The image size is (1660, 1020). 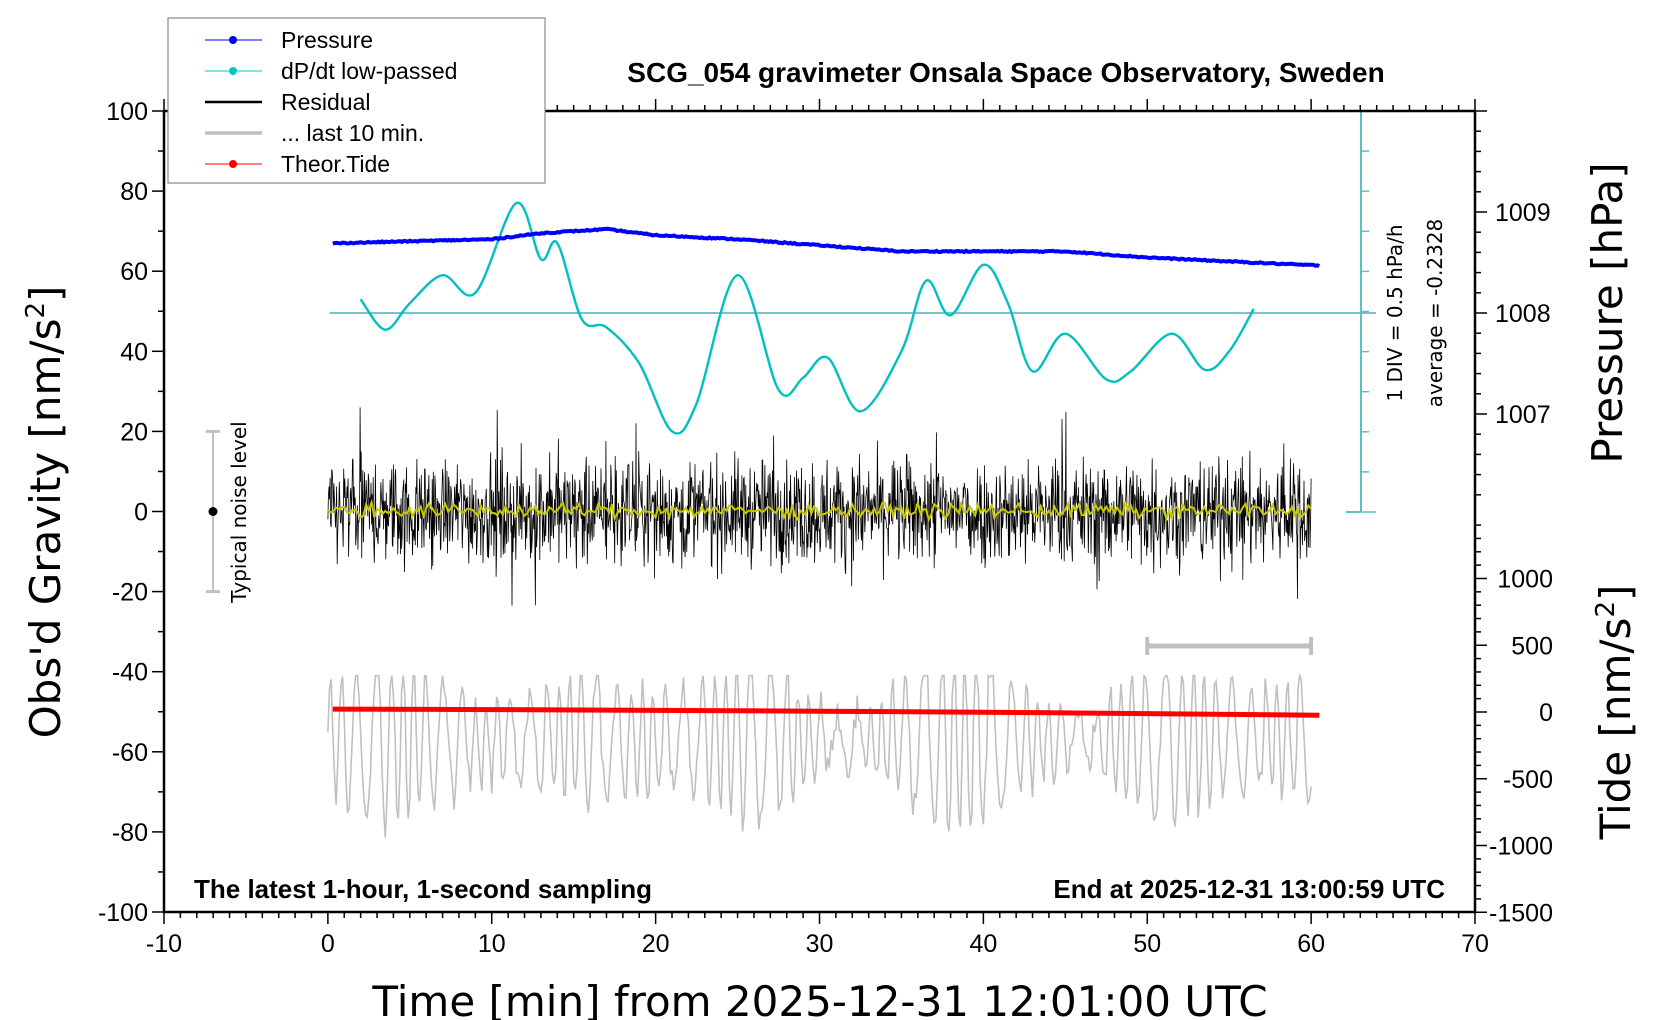 What do you see at coordinates (423, 889) in the screenshot?
I see `sampling-note: The latest 1-hour, 1-second sampling` at bounding box center [423, 889].